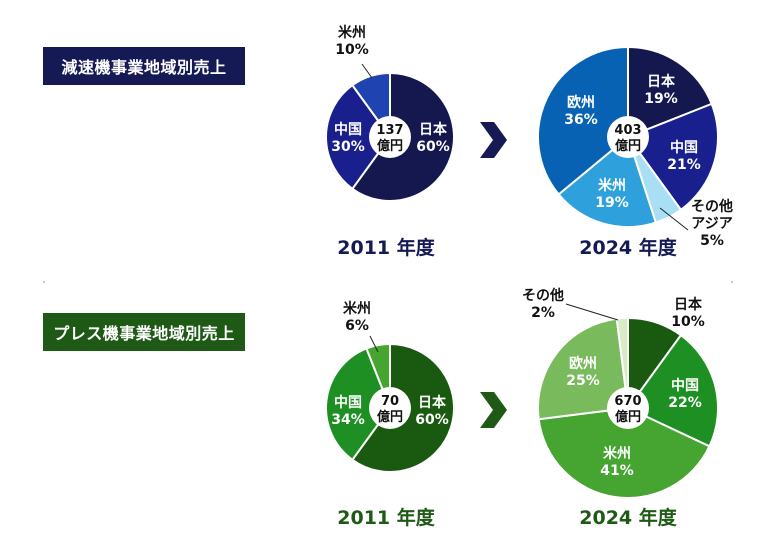  What do you see at coordinates (493, 140) in the screenshot?
I see `arrow-right-icon-top` at bounding box center [493, 140].